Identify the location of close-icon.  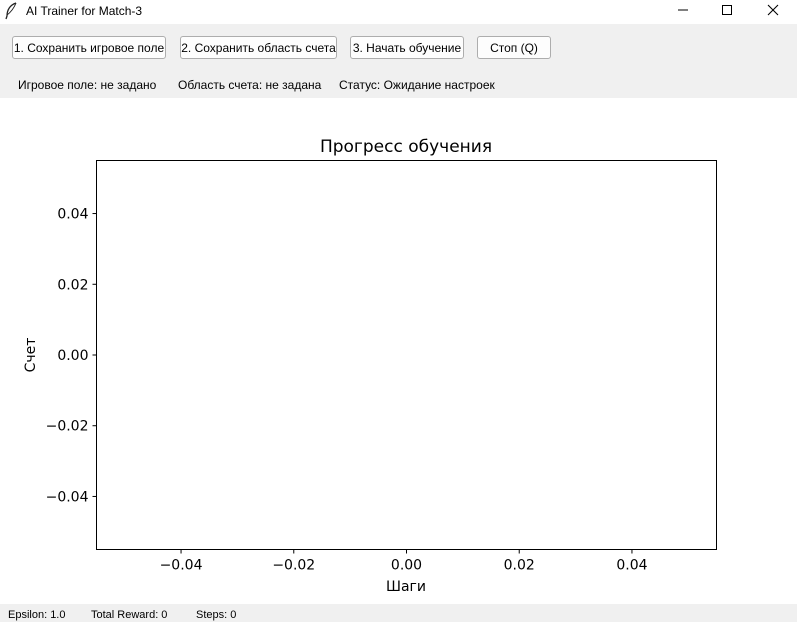
(773, 10).